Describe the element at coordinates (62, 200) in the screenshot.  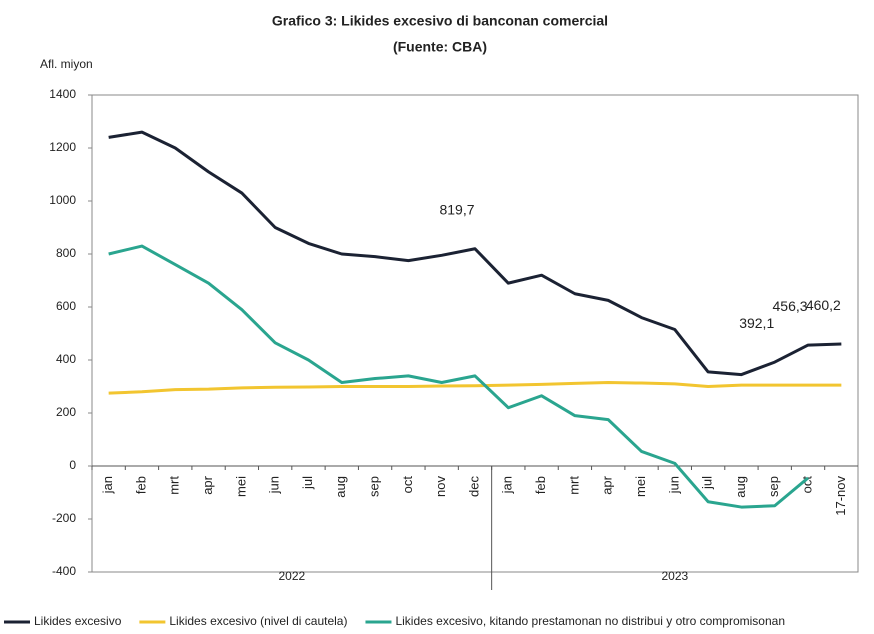
I see `y-tick-label: 1000` at that location.